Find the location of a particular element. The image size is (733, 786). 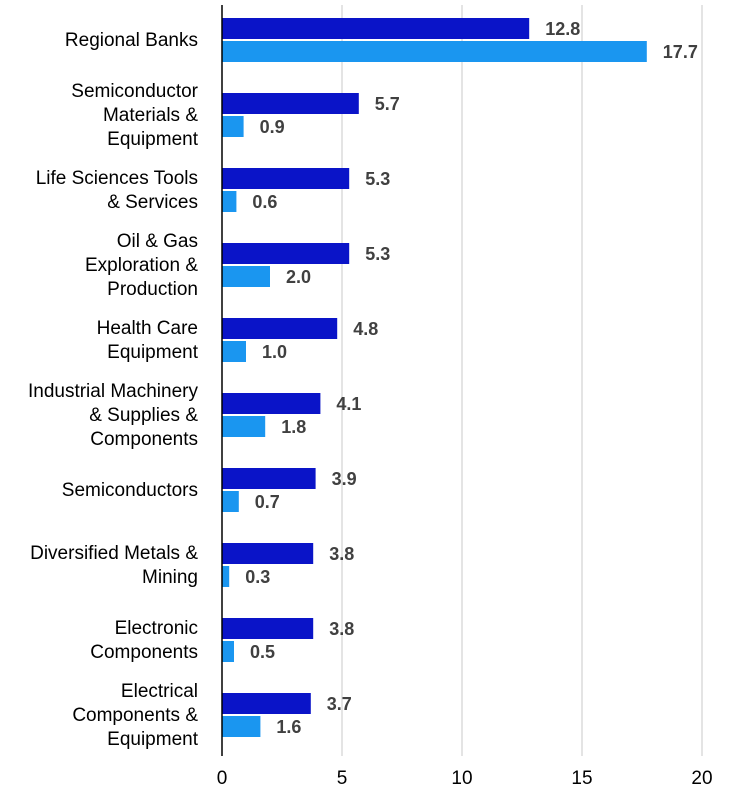

category-label: Production is located at coordinates (152, 289).